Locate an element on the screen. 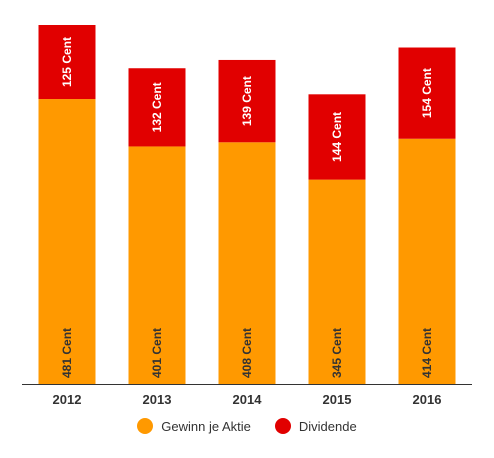 This screenshot has width=494, height=458. legend-swatch-dividende is located at coordinates (282, 426).